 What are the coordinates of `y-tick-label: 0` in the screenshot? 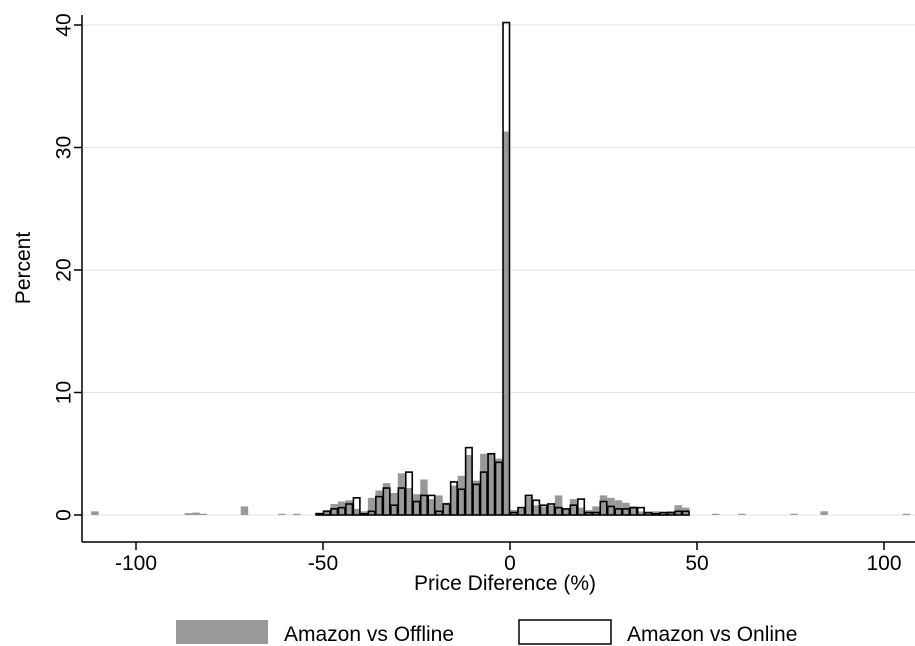 It's located at (64, 515).